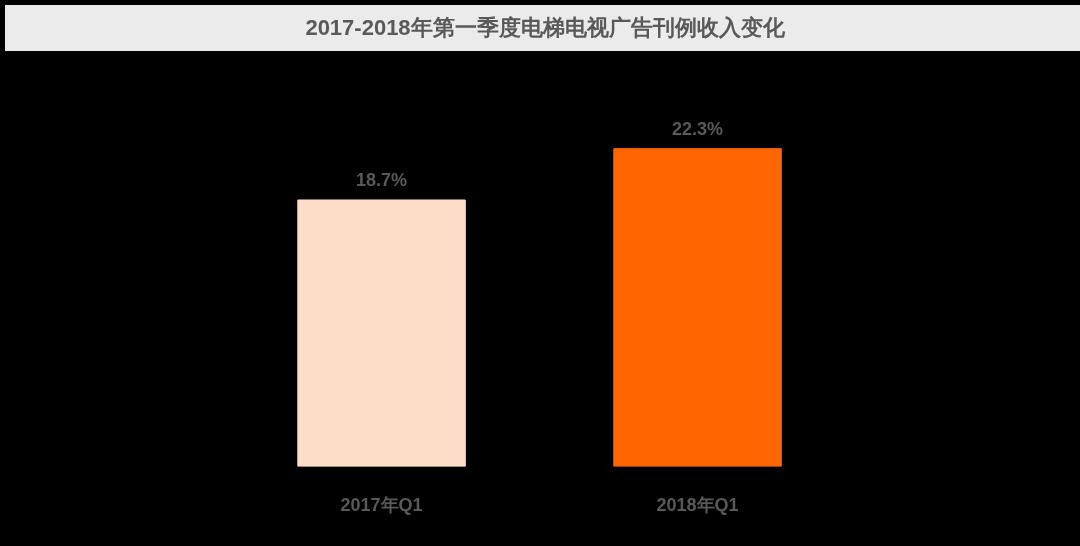 The image size is (1080, 546). I want to click on x-tick-label: 2018年Q1, so click(697, 504).